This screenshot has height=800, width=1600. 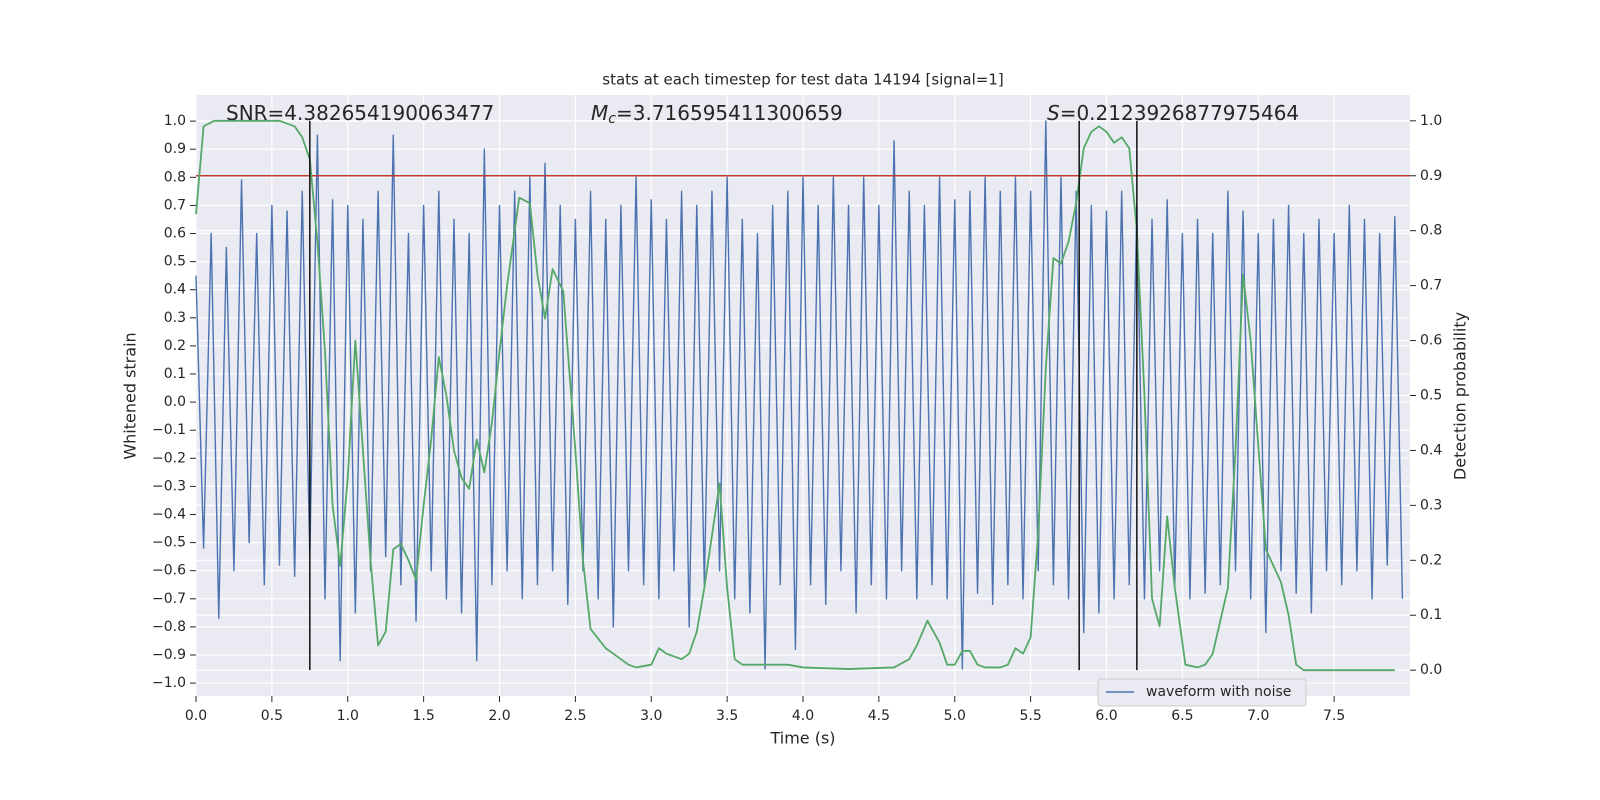 I want to click on legend: waveform with noise, so click(x=1202, y=692).